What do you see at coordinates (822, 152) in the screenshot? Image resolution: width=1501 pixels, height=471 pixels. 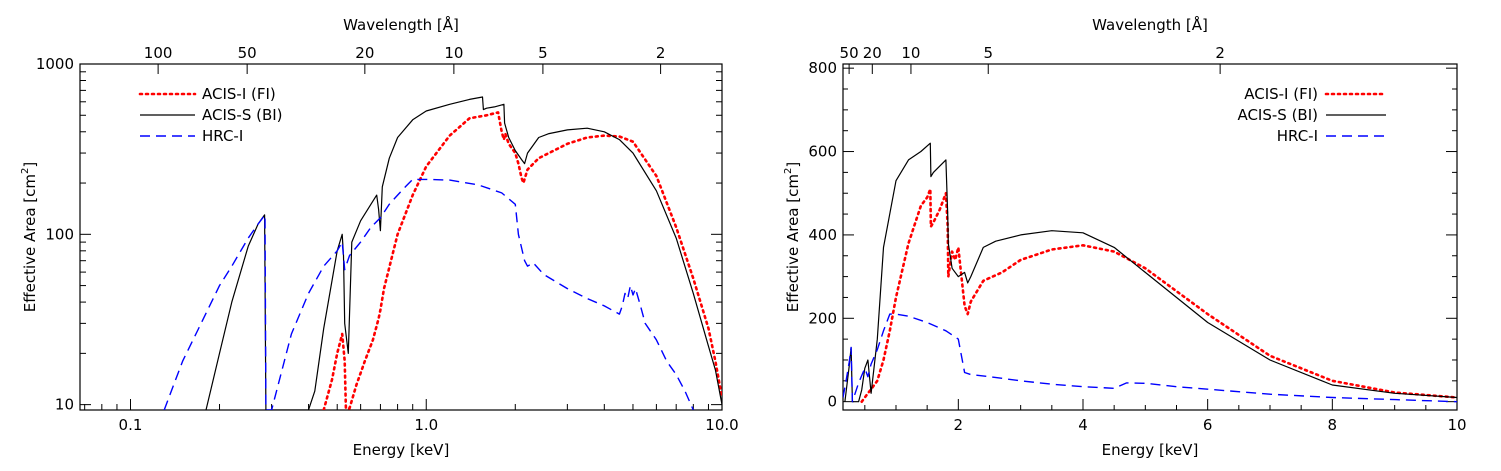 I see `y-tick-label: 600` at bounding box center [822, 152].